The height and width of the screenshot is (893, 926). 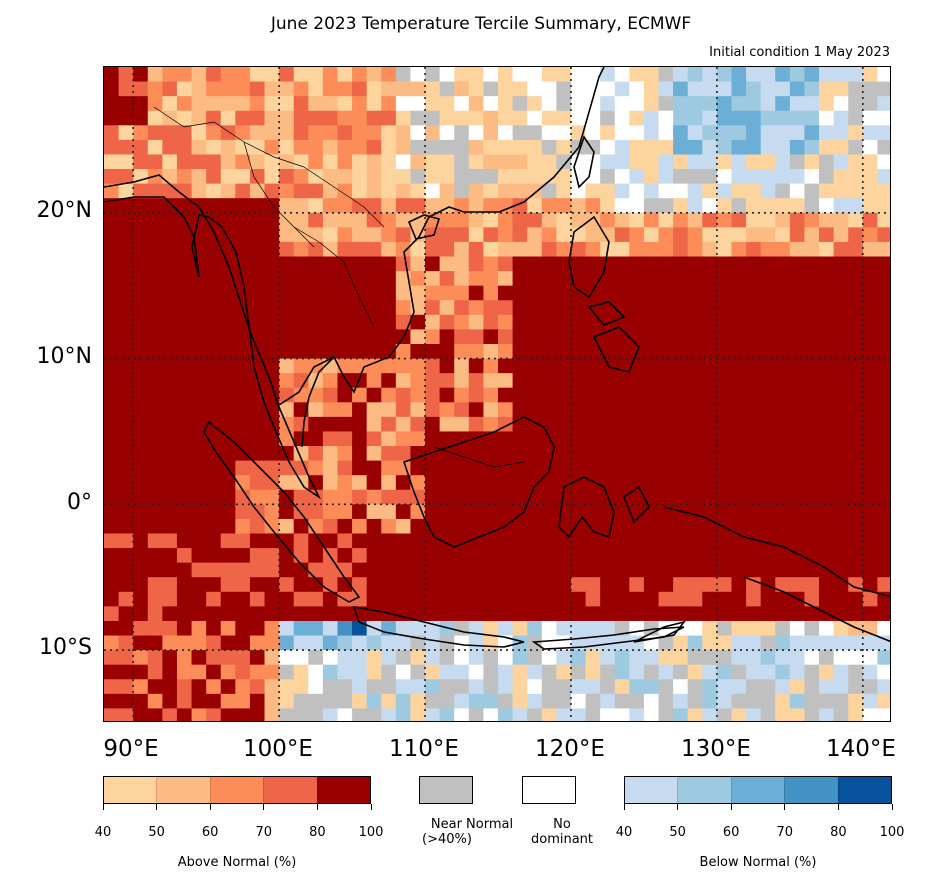 What do you see at coordinates (264, 832) in the screenshot?
I see `above-ticks-label-3: 70` at bounding box center [264, 832].